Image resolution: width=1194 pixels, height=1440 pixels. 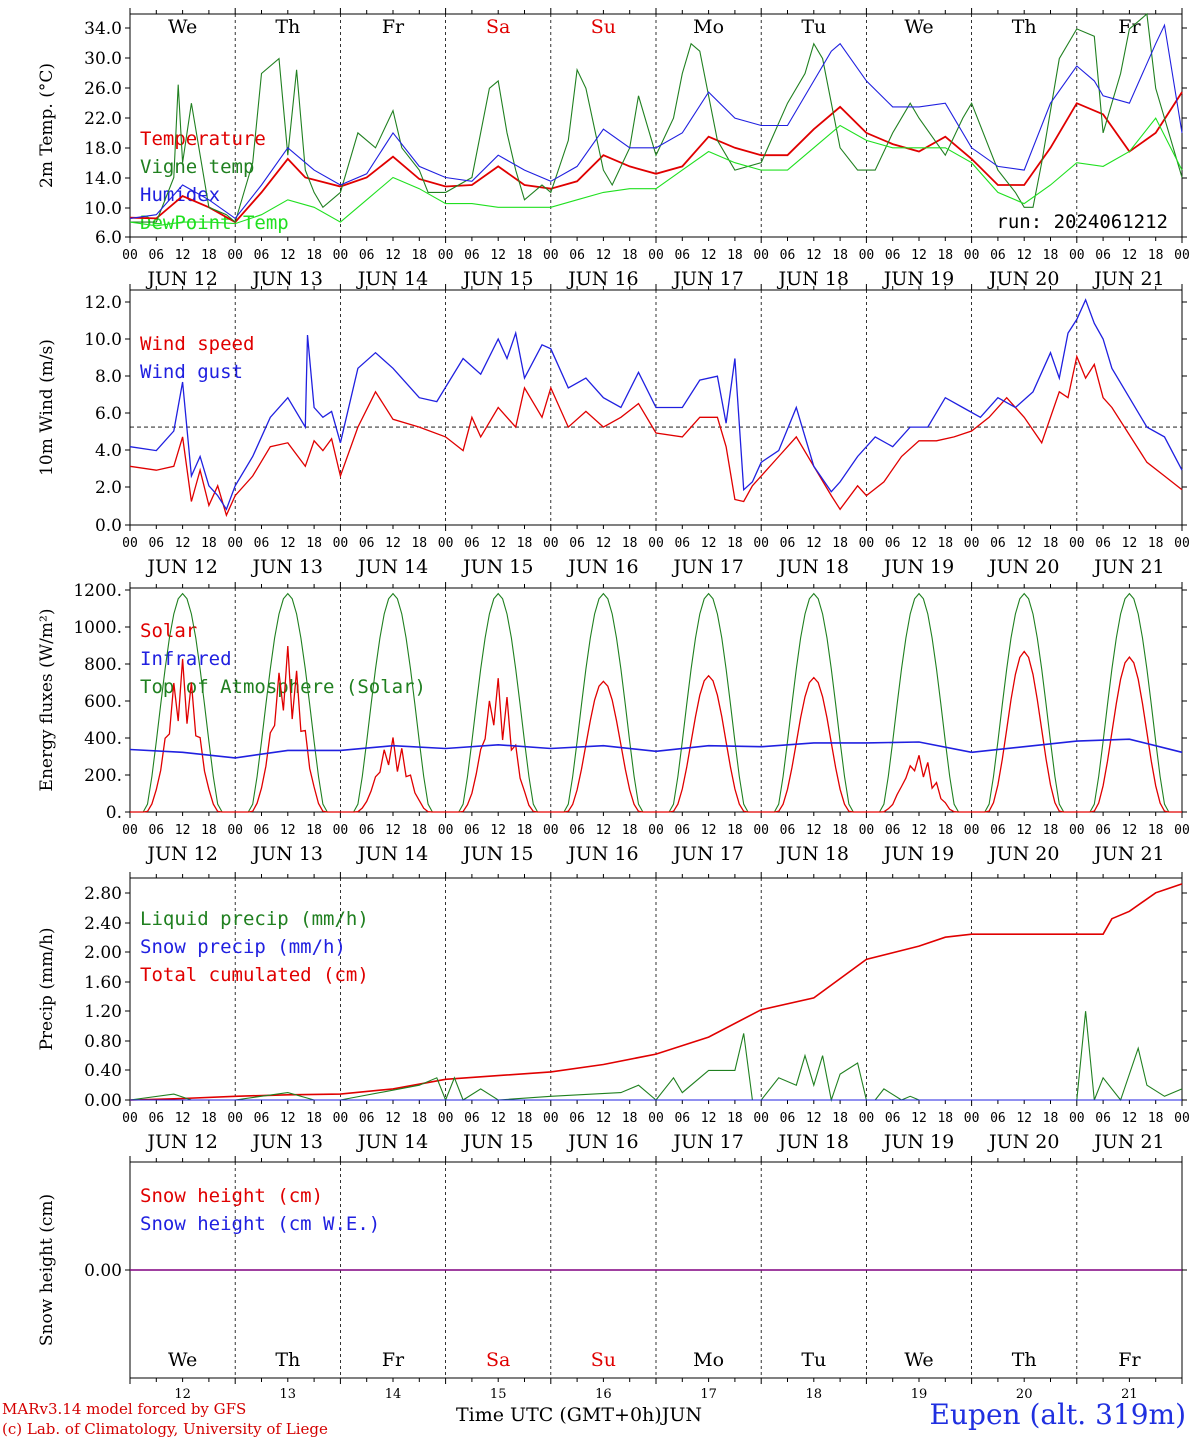 I want to click on series-line-vigne-temp, so click(x=656, y=118).